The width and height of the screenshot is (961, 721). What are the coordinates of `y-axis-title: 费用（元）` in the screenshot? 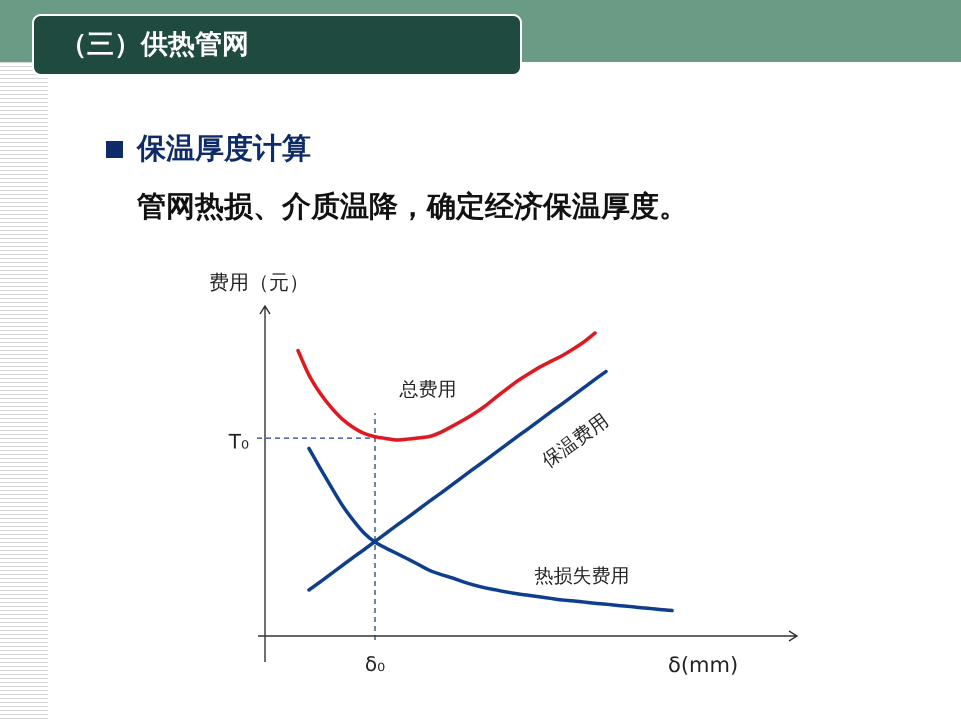 It's located at (259, 282).